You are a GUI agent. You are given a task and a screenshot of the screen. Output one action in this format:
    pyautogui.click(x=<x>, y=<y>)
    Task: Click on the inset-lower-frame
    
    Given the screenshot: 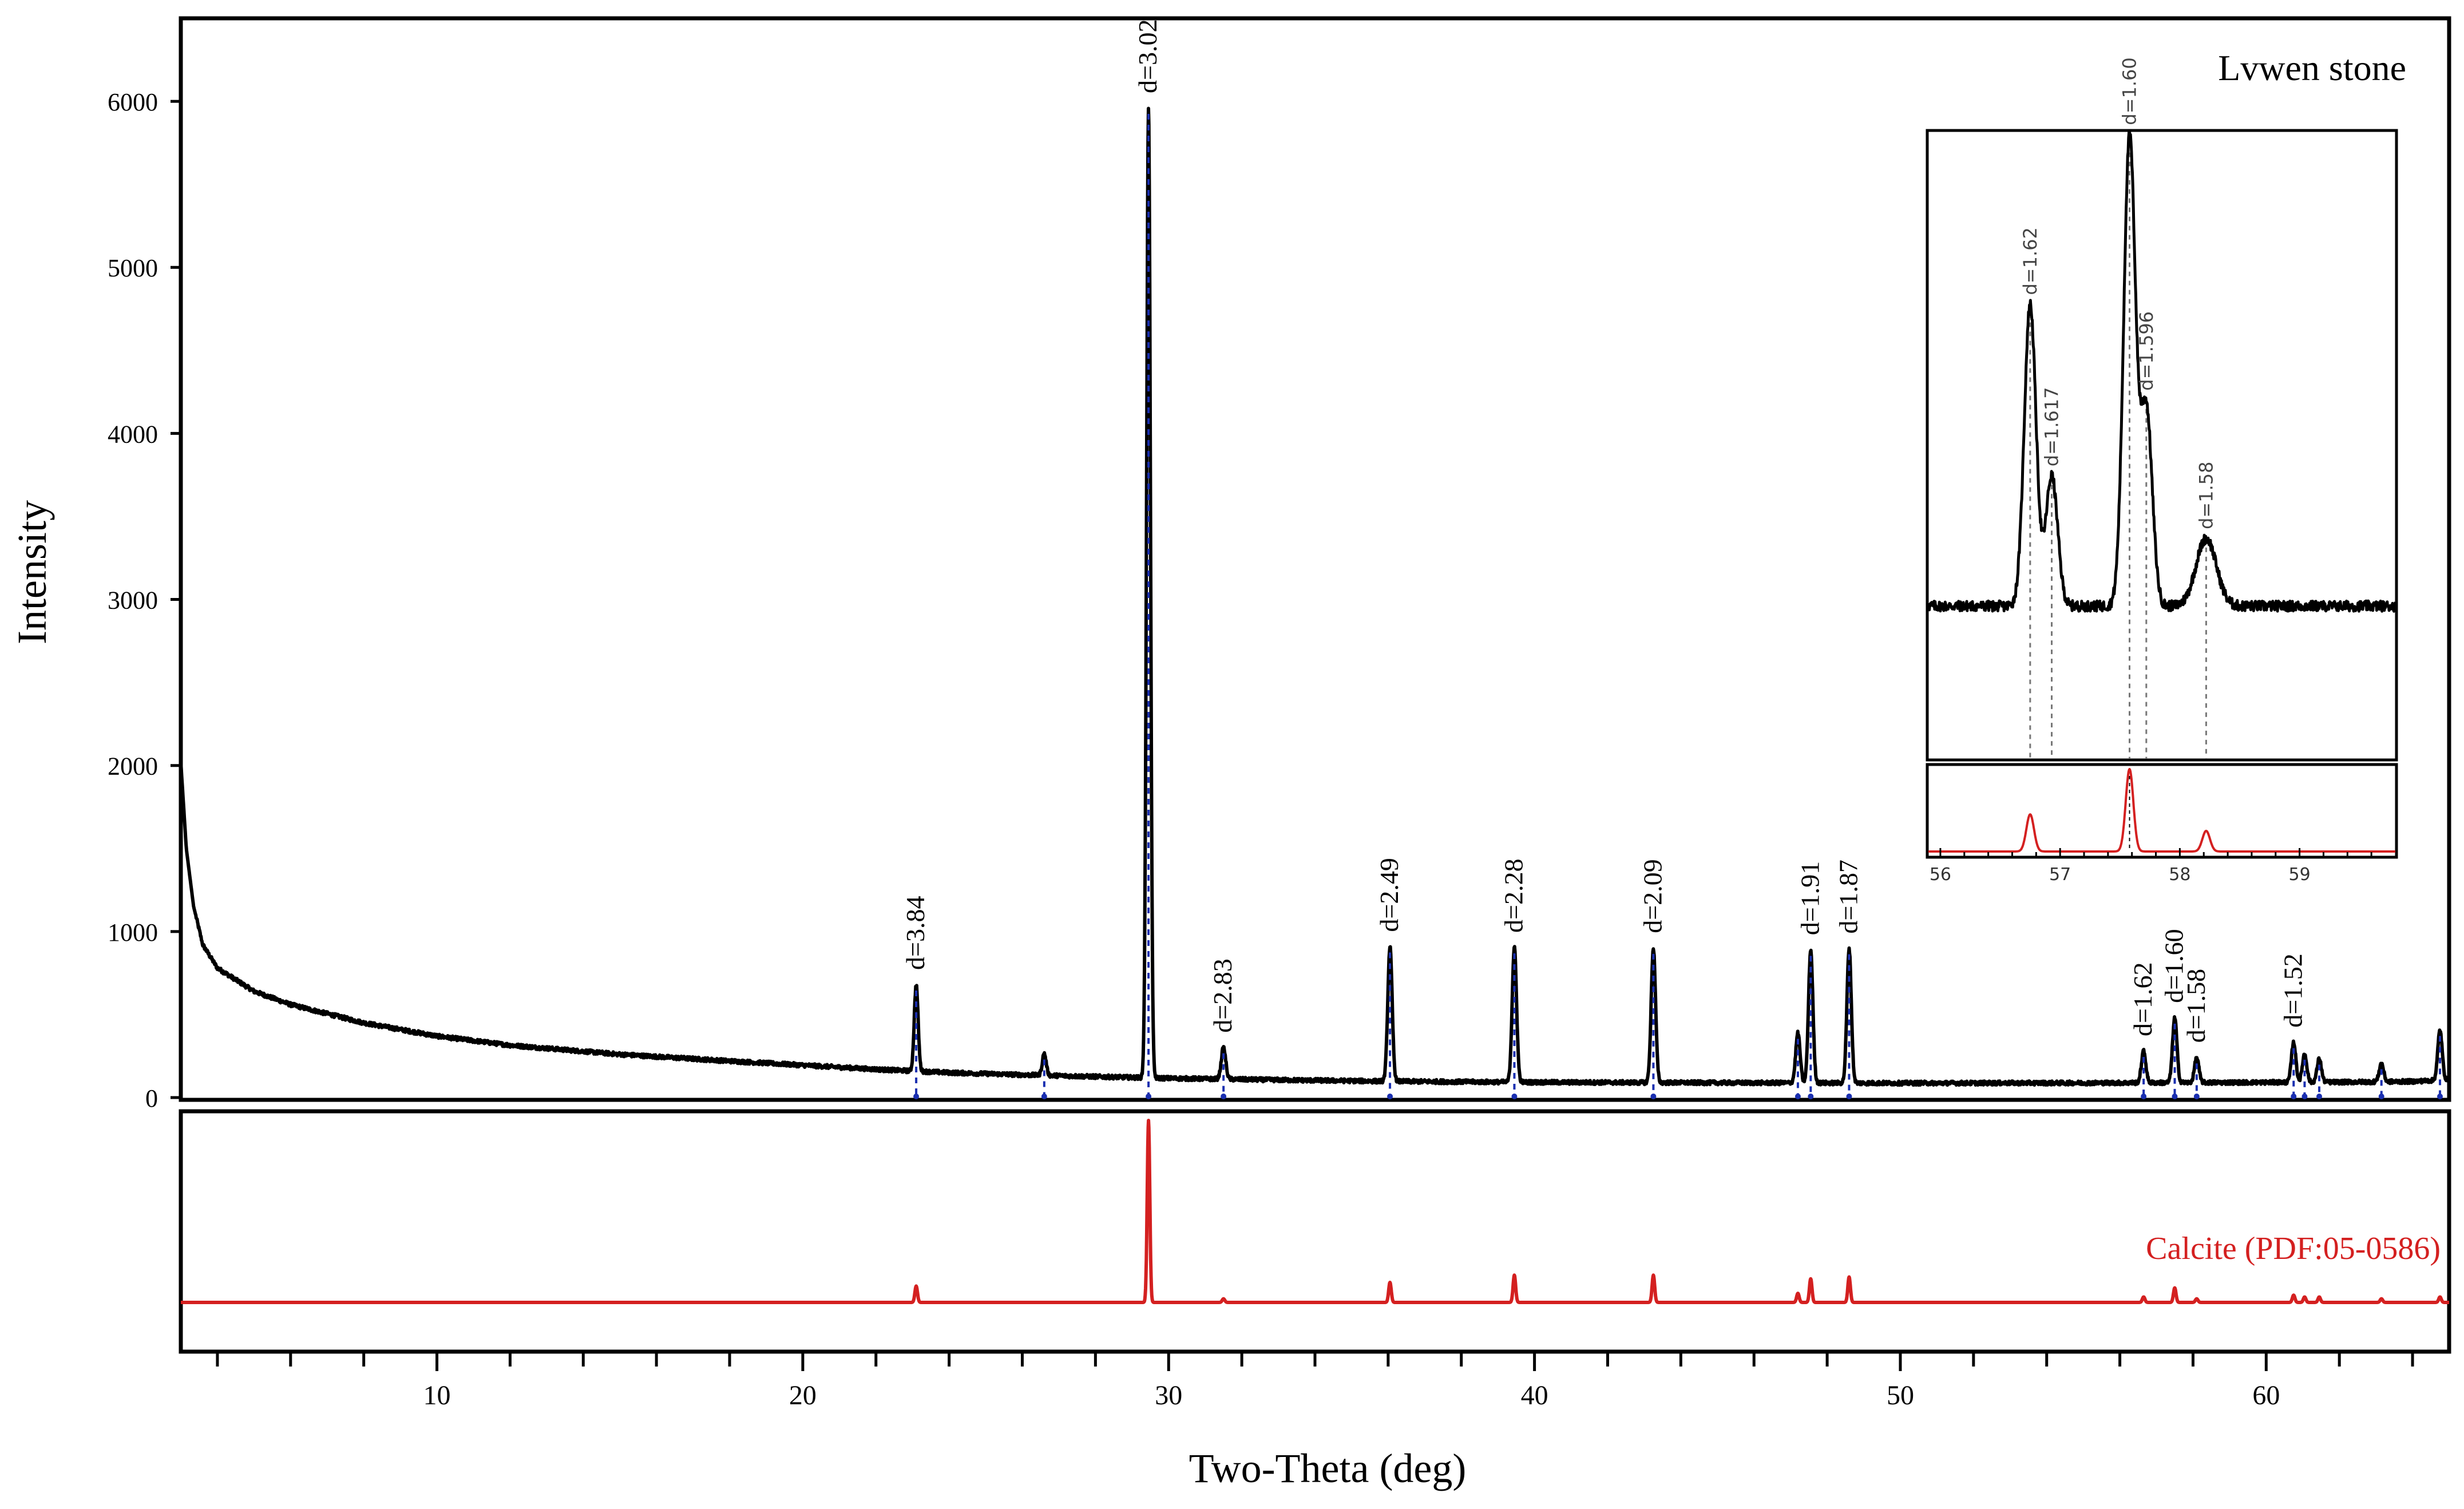 What is the action you would take?
    pyautogui.click(x=2162, y=811)
    